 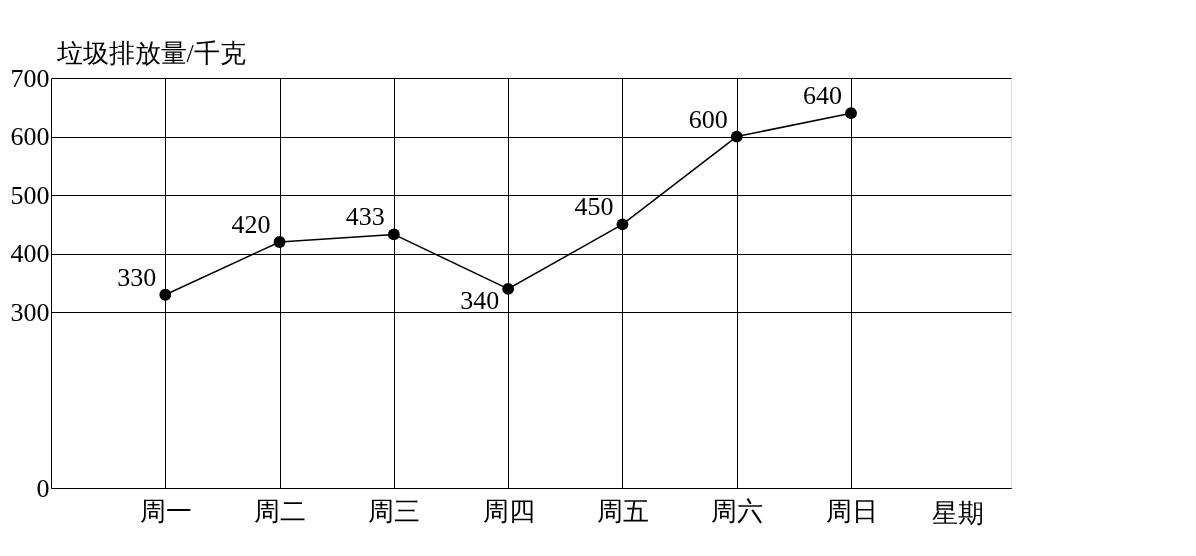 I want to click on x-tick-label: 周日, so click(x=851, y=511).